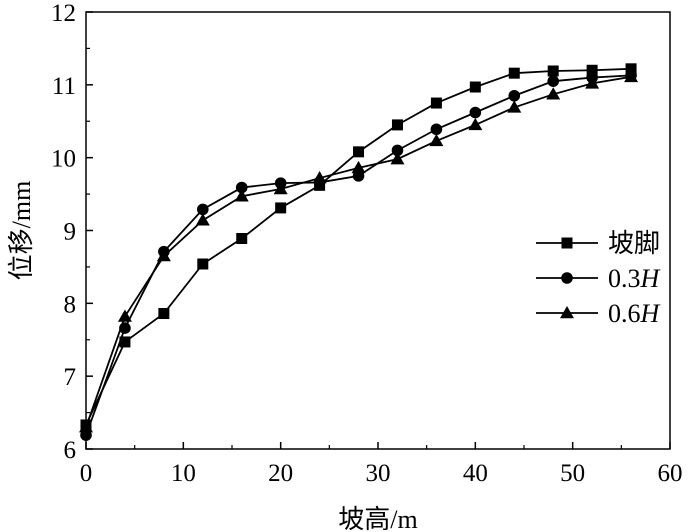  I want to click on x-tick-label: 40, so click(475, 473).